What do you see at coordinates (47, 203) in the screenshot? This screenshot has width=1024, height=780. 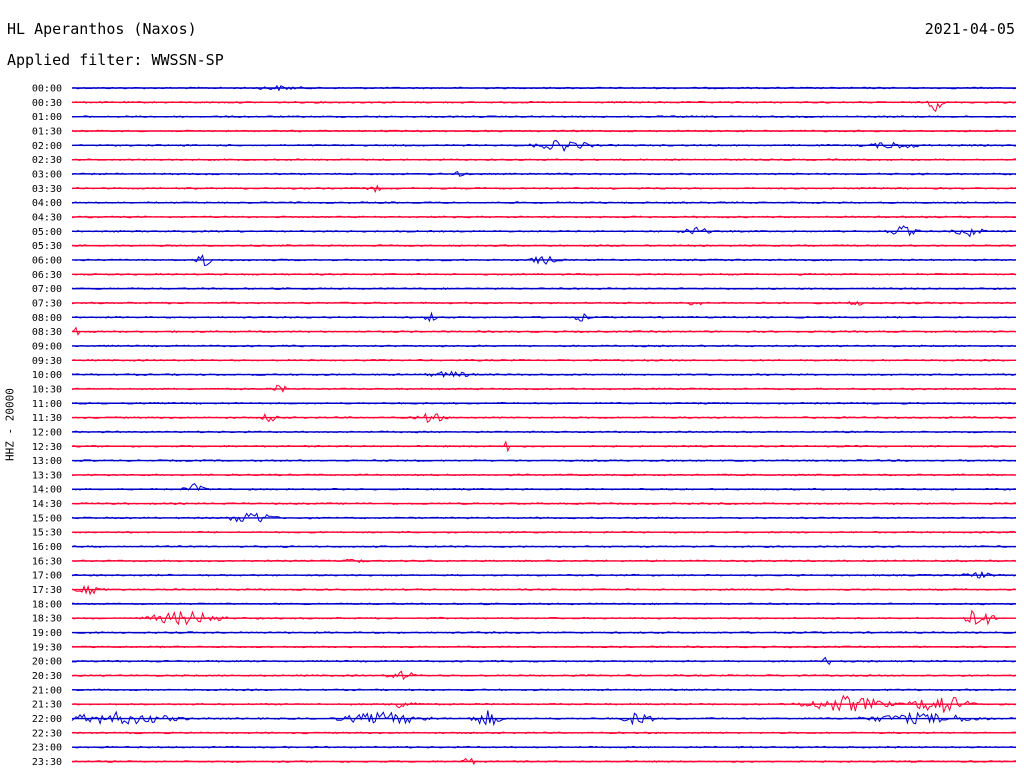 I see `time-tick-label: 04:00` at bounding box center [47, 203].